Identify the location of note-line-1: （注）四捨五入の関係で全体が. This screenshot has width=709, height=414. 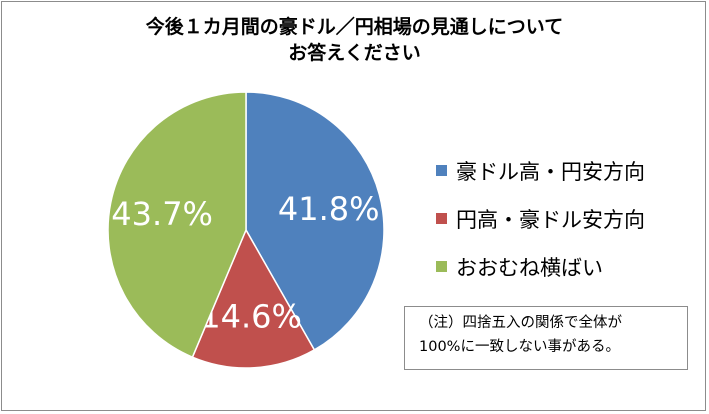
(520, 323).